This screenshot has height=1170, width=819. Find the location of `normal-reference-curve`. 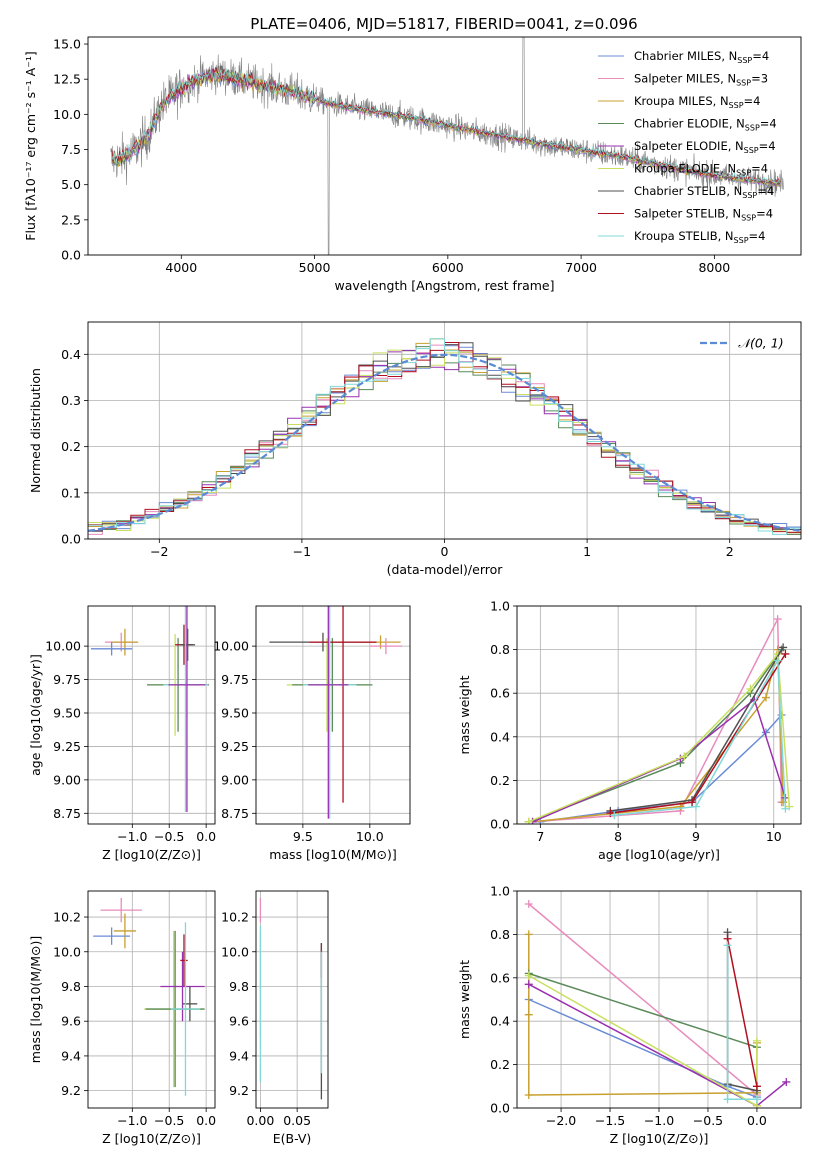

normal-reference-curve is located at coordinates (444, 442).